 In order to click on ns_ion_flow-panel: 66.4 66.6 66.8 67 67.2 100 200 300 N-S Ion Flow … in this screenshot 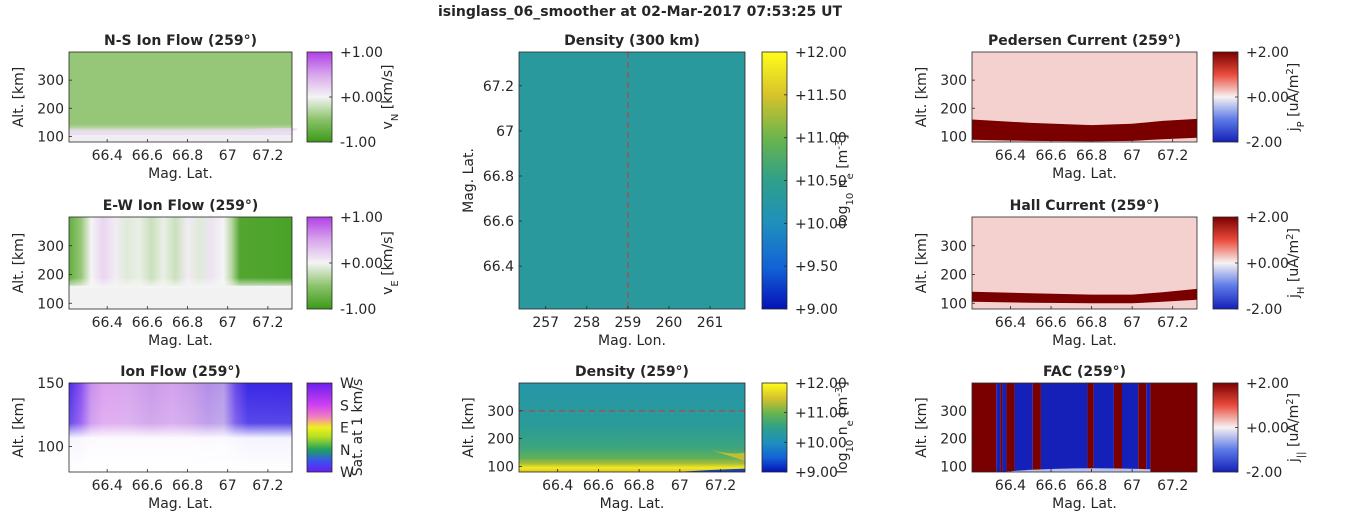, I will do `click(206, 107)`.